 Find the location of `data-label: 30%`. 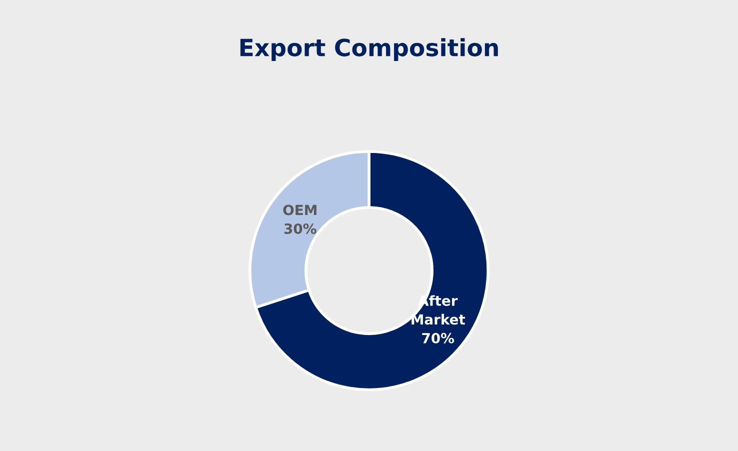

data-label: 30% is located at coordinates (300, 228).